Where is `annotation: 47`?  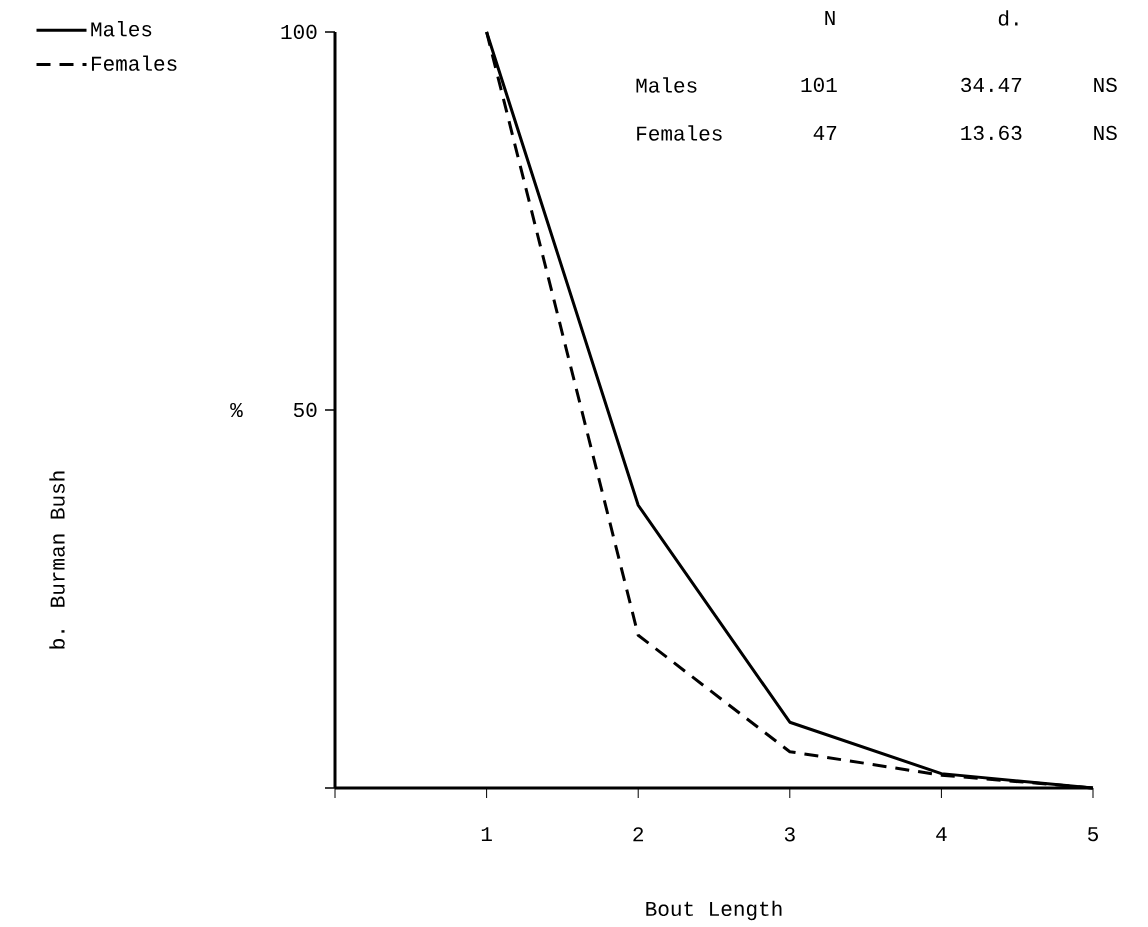
annotation: 47 is located at coordinates (825, 132).